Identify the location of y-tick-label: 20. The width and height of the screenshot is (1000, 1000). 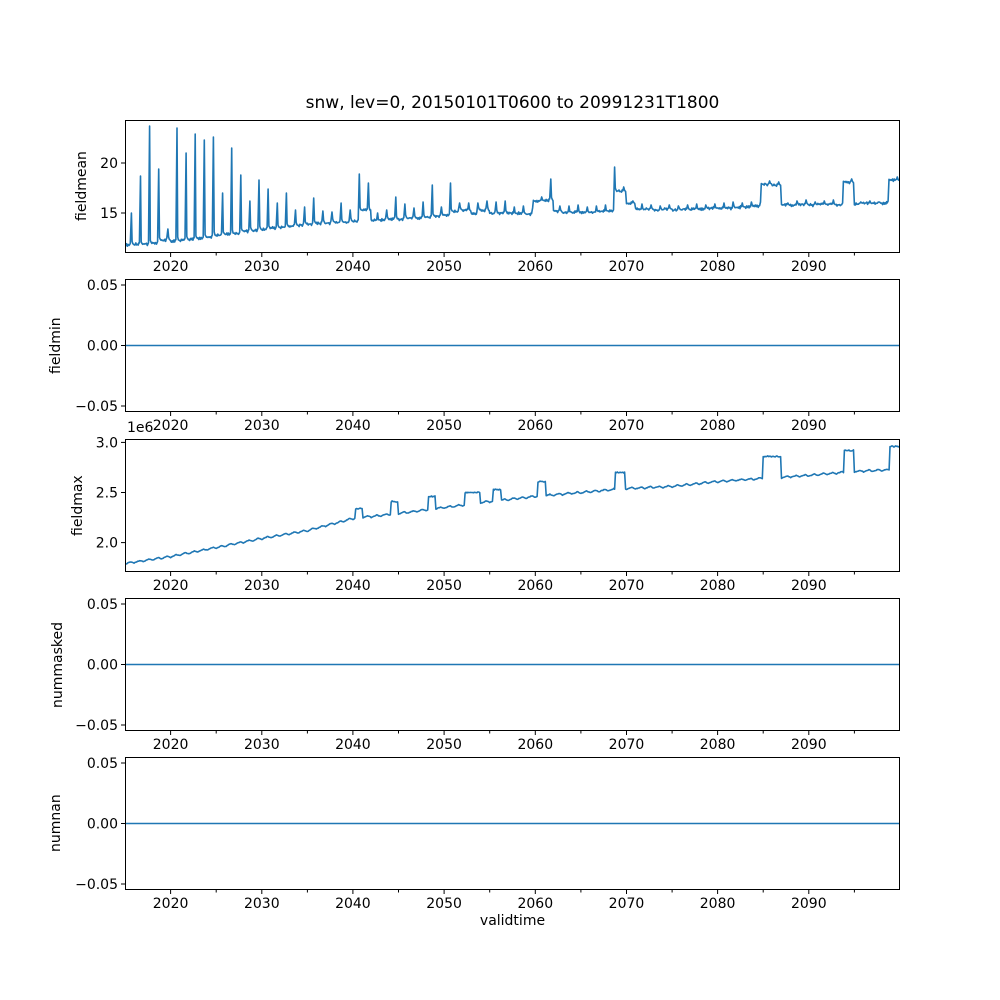
(109, 164).